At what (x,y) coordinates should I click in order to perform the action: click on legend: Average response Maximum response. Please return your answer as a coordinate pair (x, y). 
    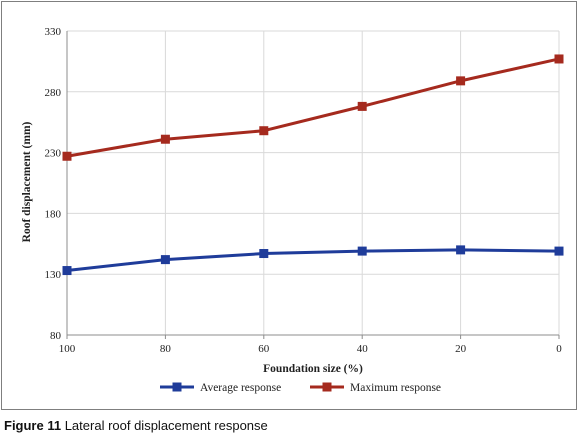
    Looking at the image, I should click on (300, 388).